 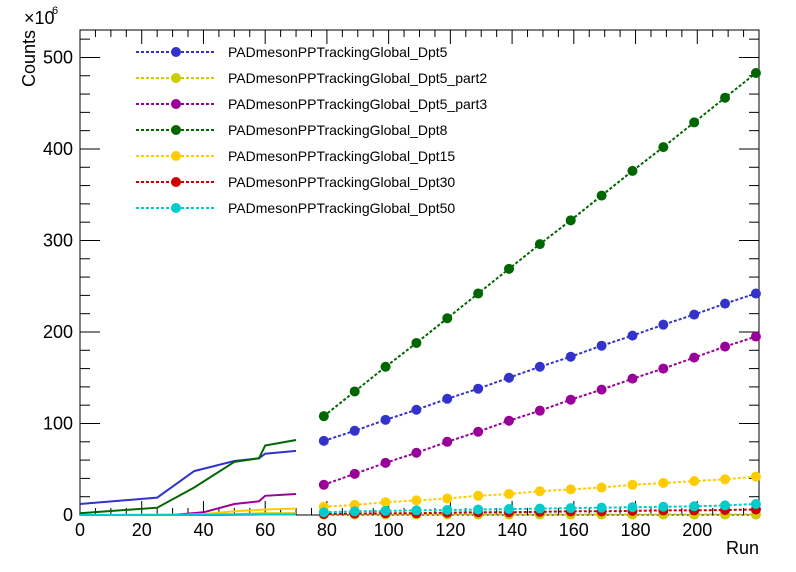 I want to click on x-tick-label: 100, so click(x=389, y=530).